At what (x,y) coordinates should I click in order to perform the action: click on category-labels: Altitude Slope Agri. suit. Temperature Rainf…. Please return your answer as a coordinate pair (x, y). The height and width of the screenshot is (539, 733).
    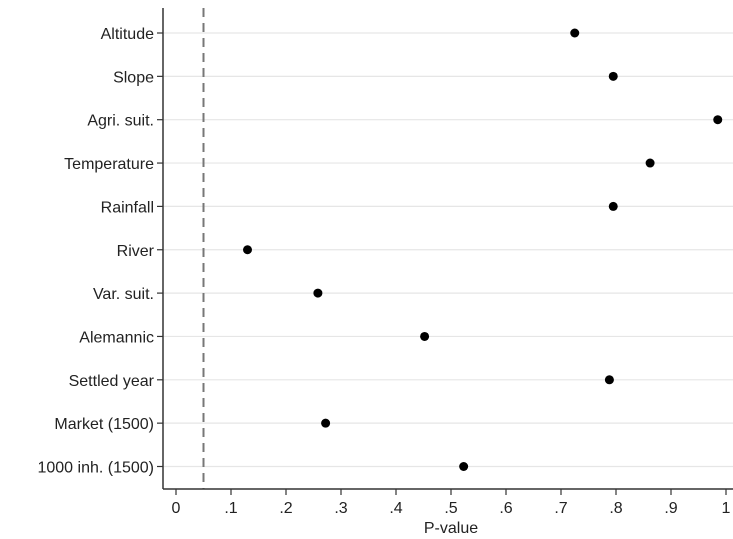
    Looking at the image, I should click on (95, 251).